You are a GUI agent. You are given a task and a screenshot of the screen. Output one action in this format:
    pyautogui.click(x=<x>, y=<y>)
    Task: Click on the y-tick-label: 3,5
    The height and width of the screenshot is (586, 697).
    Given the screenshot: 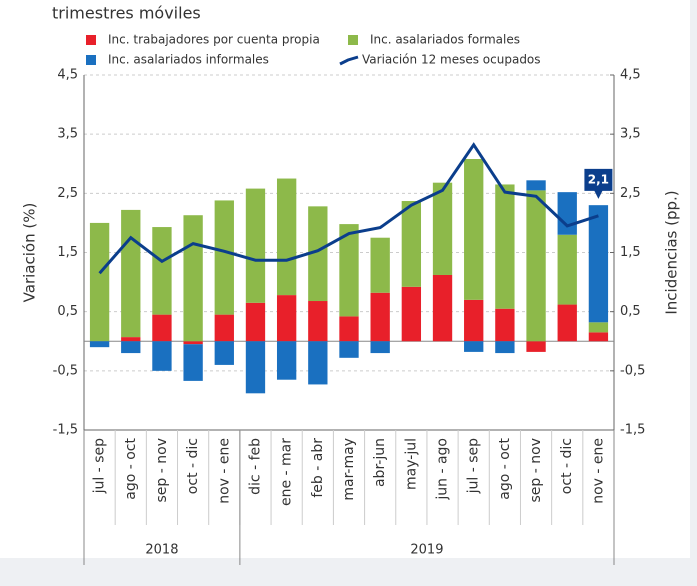 What is the action you would take?
    pyautogui.click(x=67, y=134)
    